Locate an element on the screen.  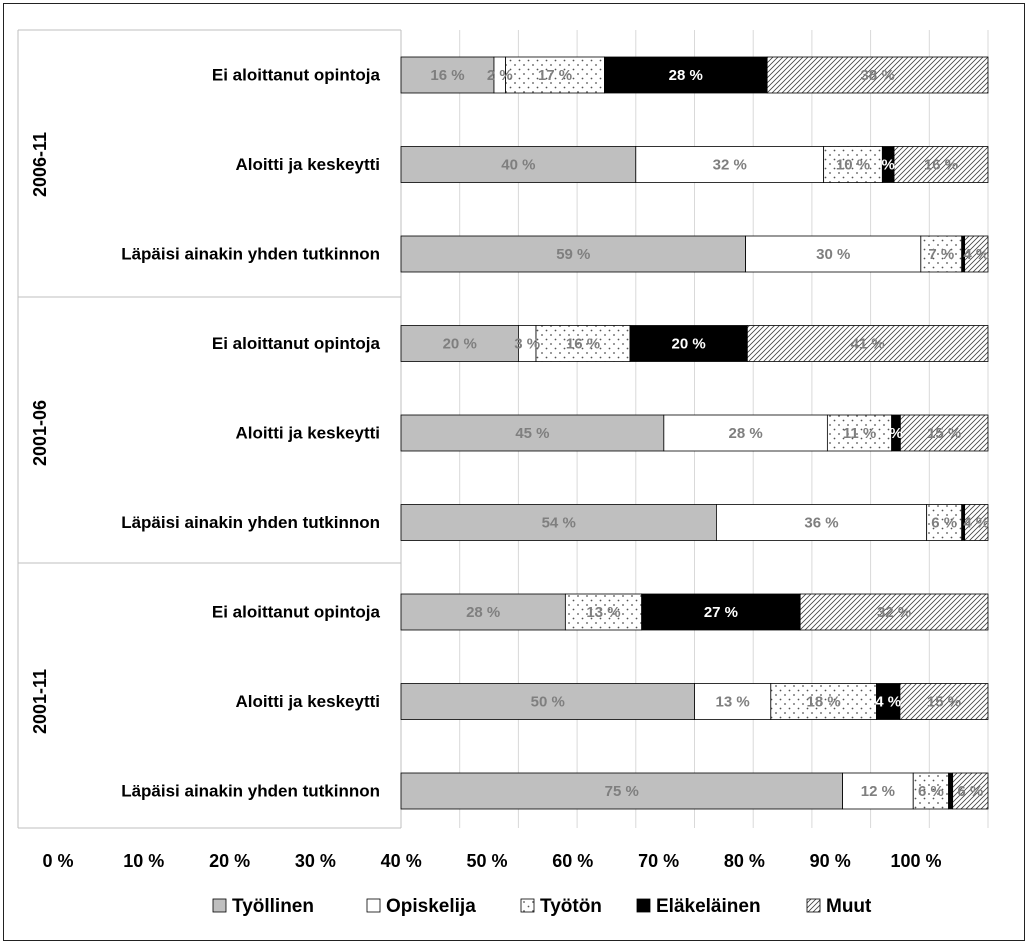
x-tick-label: 0 % is located at coordinates (57, 861).